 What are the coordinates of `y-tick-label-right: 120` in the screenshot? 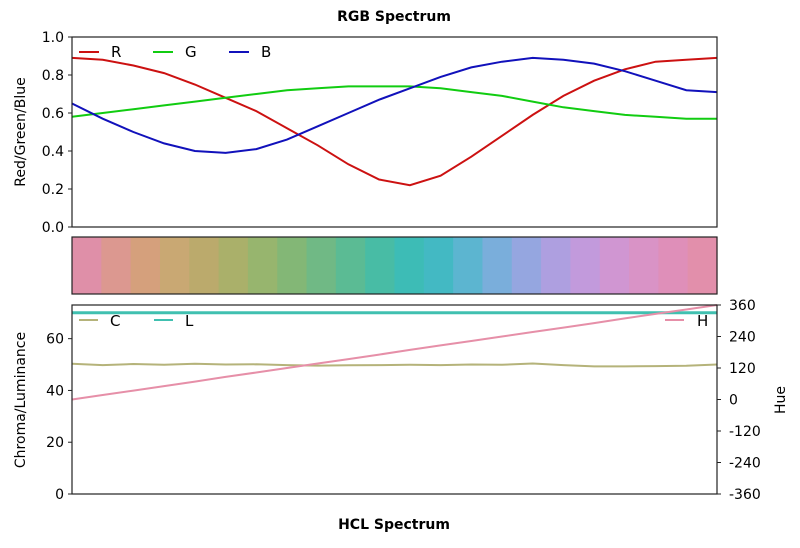 It's located at (742, 369).